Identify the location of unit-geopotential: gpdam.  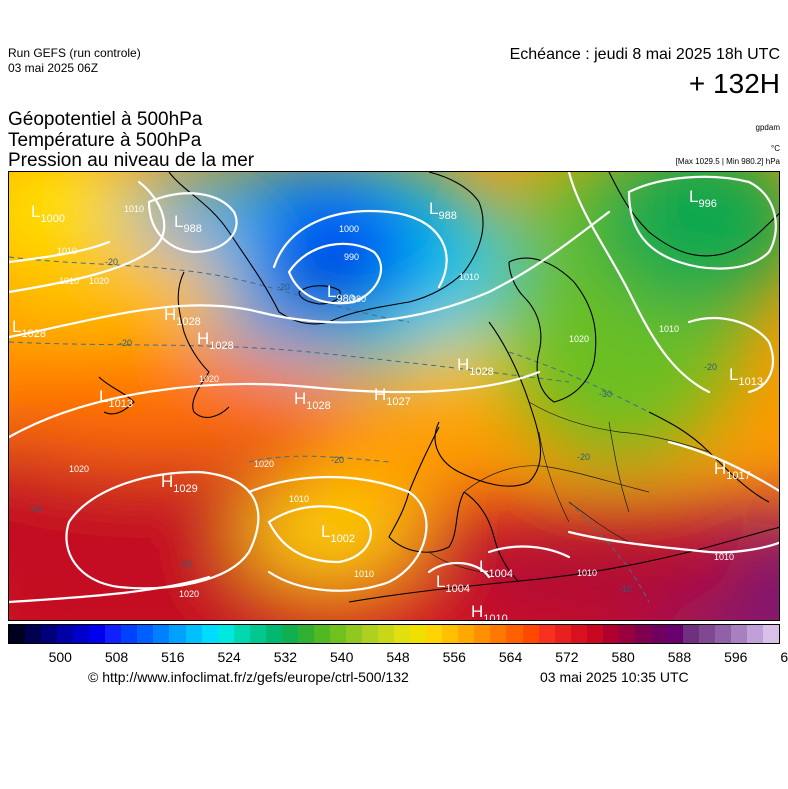
(767, 127).